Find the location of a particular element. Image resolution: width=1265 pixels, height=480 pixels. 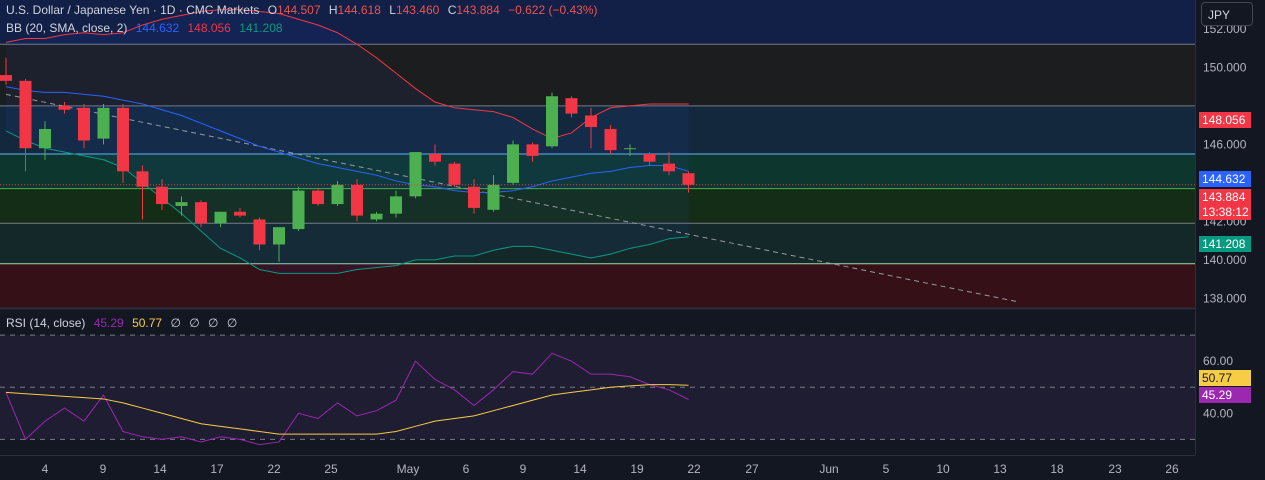

time-tick-label: 10 is located at coordinates (943, 469).